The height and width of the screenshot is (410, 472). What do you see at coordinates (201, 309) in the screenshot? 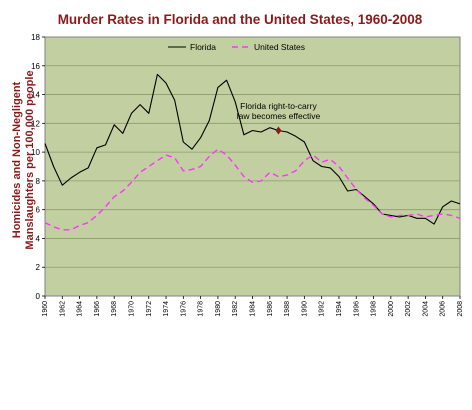
I see `x-tick-label: 1978` at bounding box center [201, 309].